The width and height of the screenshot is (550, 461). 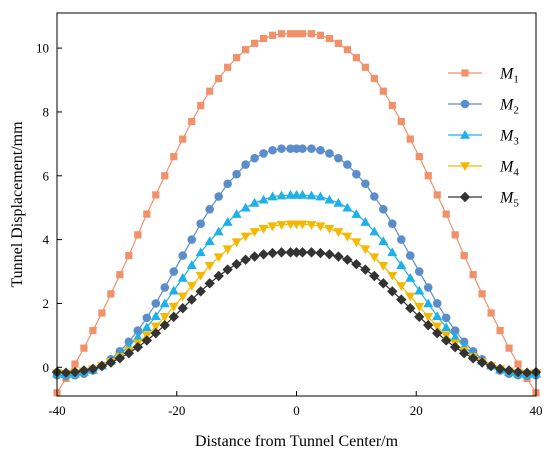 What do you see at coordinates (483, 200) in the screenshot?
I see `legend-item-m5: M5` at bounding box center [483, 200].